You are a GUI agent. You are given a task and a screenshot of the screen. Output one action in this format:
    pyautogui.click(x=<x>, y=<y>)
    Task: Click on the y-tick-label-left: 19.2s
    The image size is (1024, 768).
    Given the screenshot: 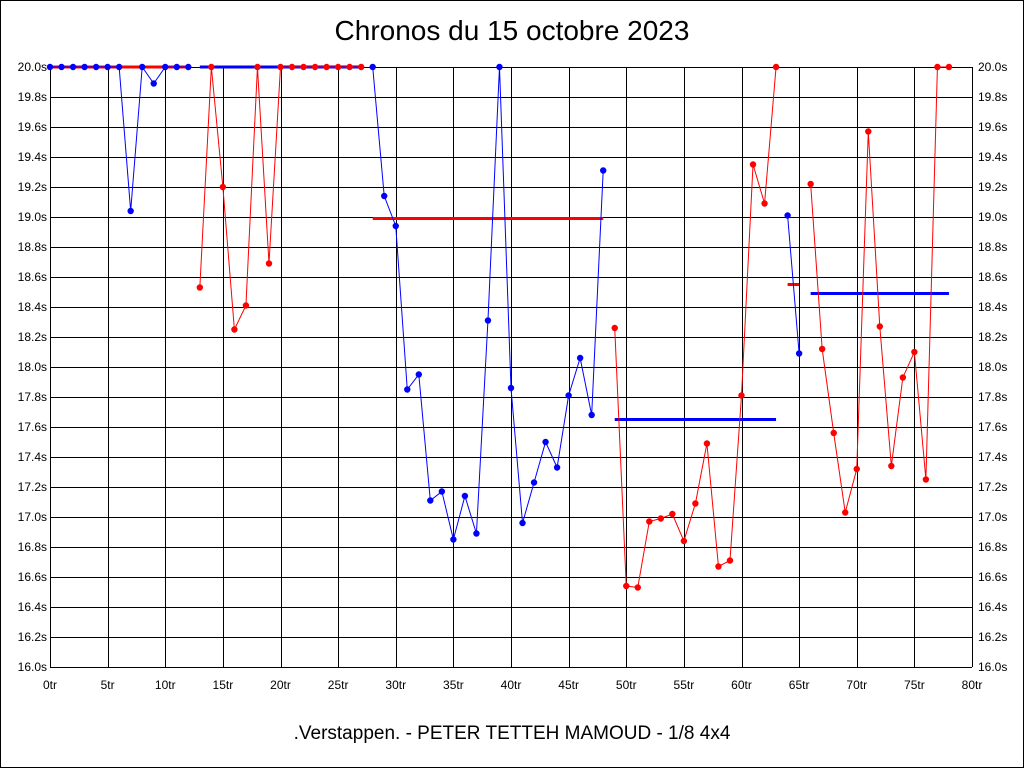 What is the action you would take?
    pyautogui.click(x=32, y=187)
    